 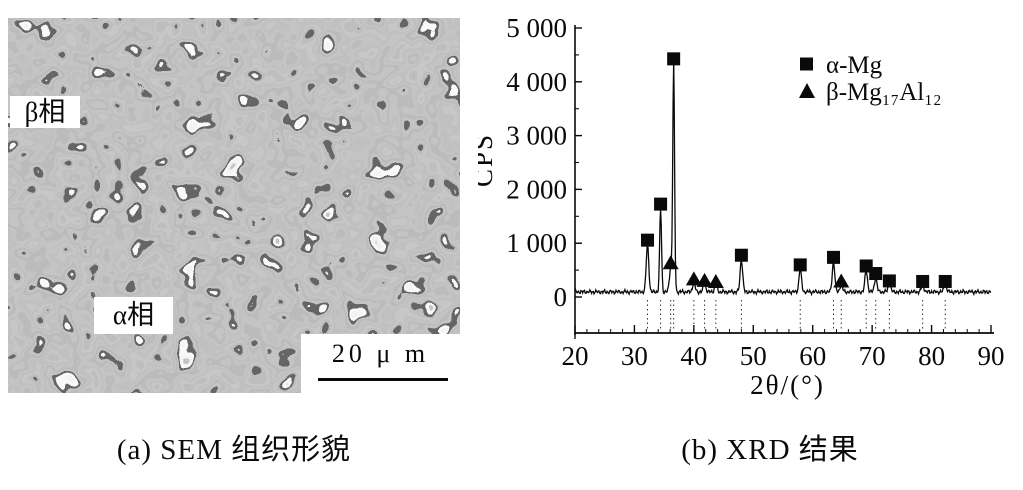 I want to click on x-tick-label: 60, so click(x=812, y=356).